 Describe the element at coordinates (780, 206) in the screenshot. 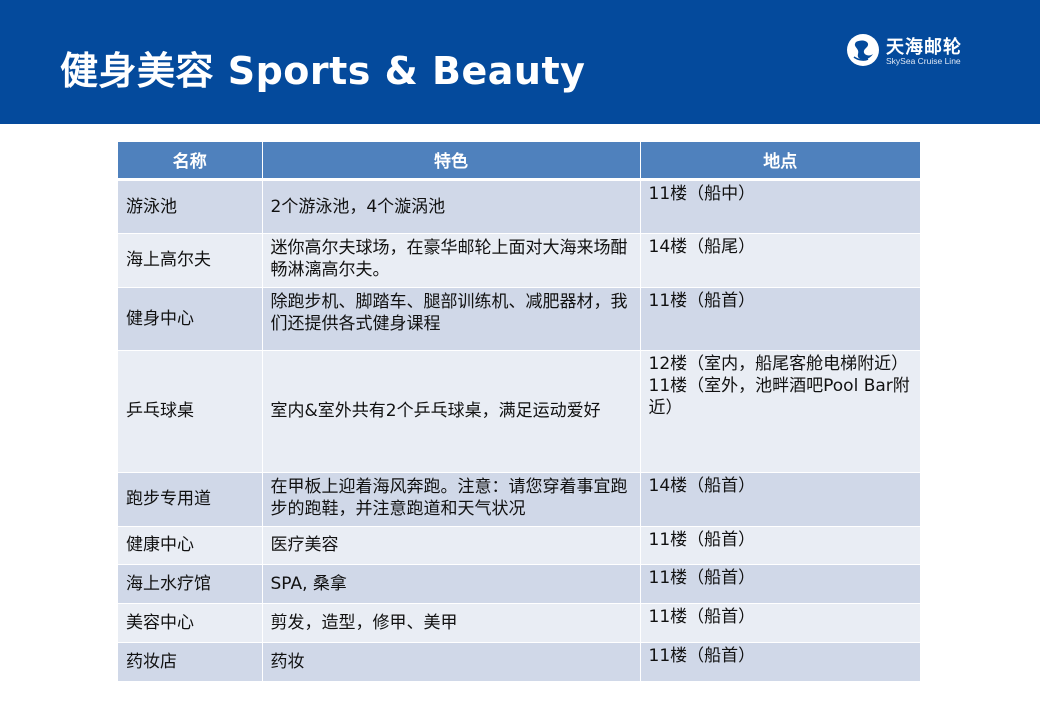

I see `facility-location: 11楼（船中）` at that location.